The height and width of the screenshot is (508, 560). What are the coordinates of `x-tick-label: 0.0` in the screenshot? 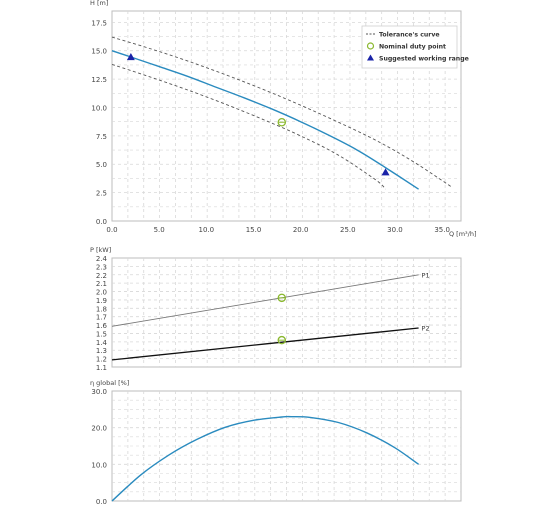 It's located at (111, 230).